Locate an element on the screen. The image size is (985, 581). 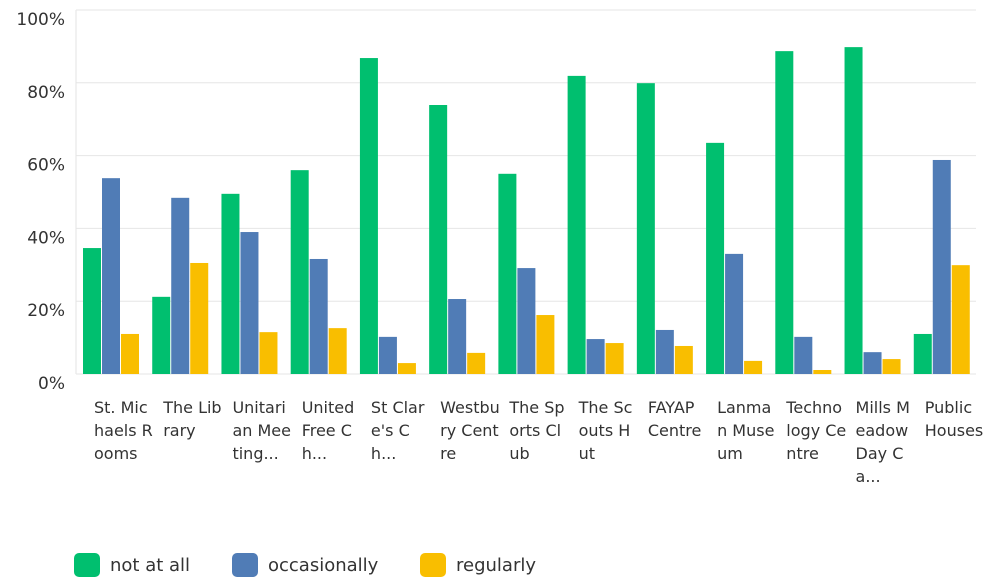
legend-label: regularly is located at coordinates (496, 565).